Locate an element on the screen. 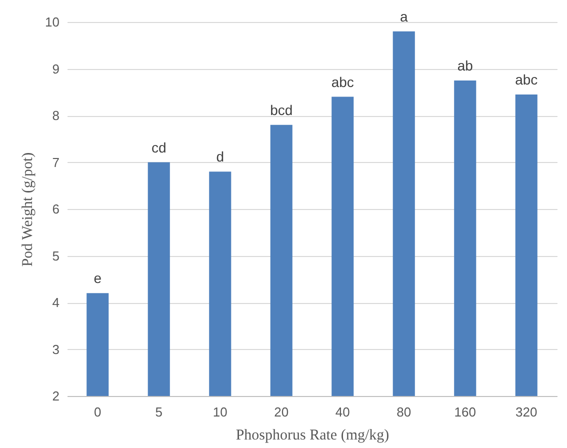 The image size is (567, 448). x-tick-label: 5 is located at coordinates (158, 412).